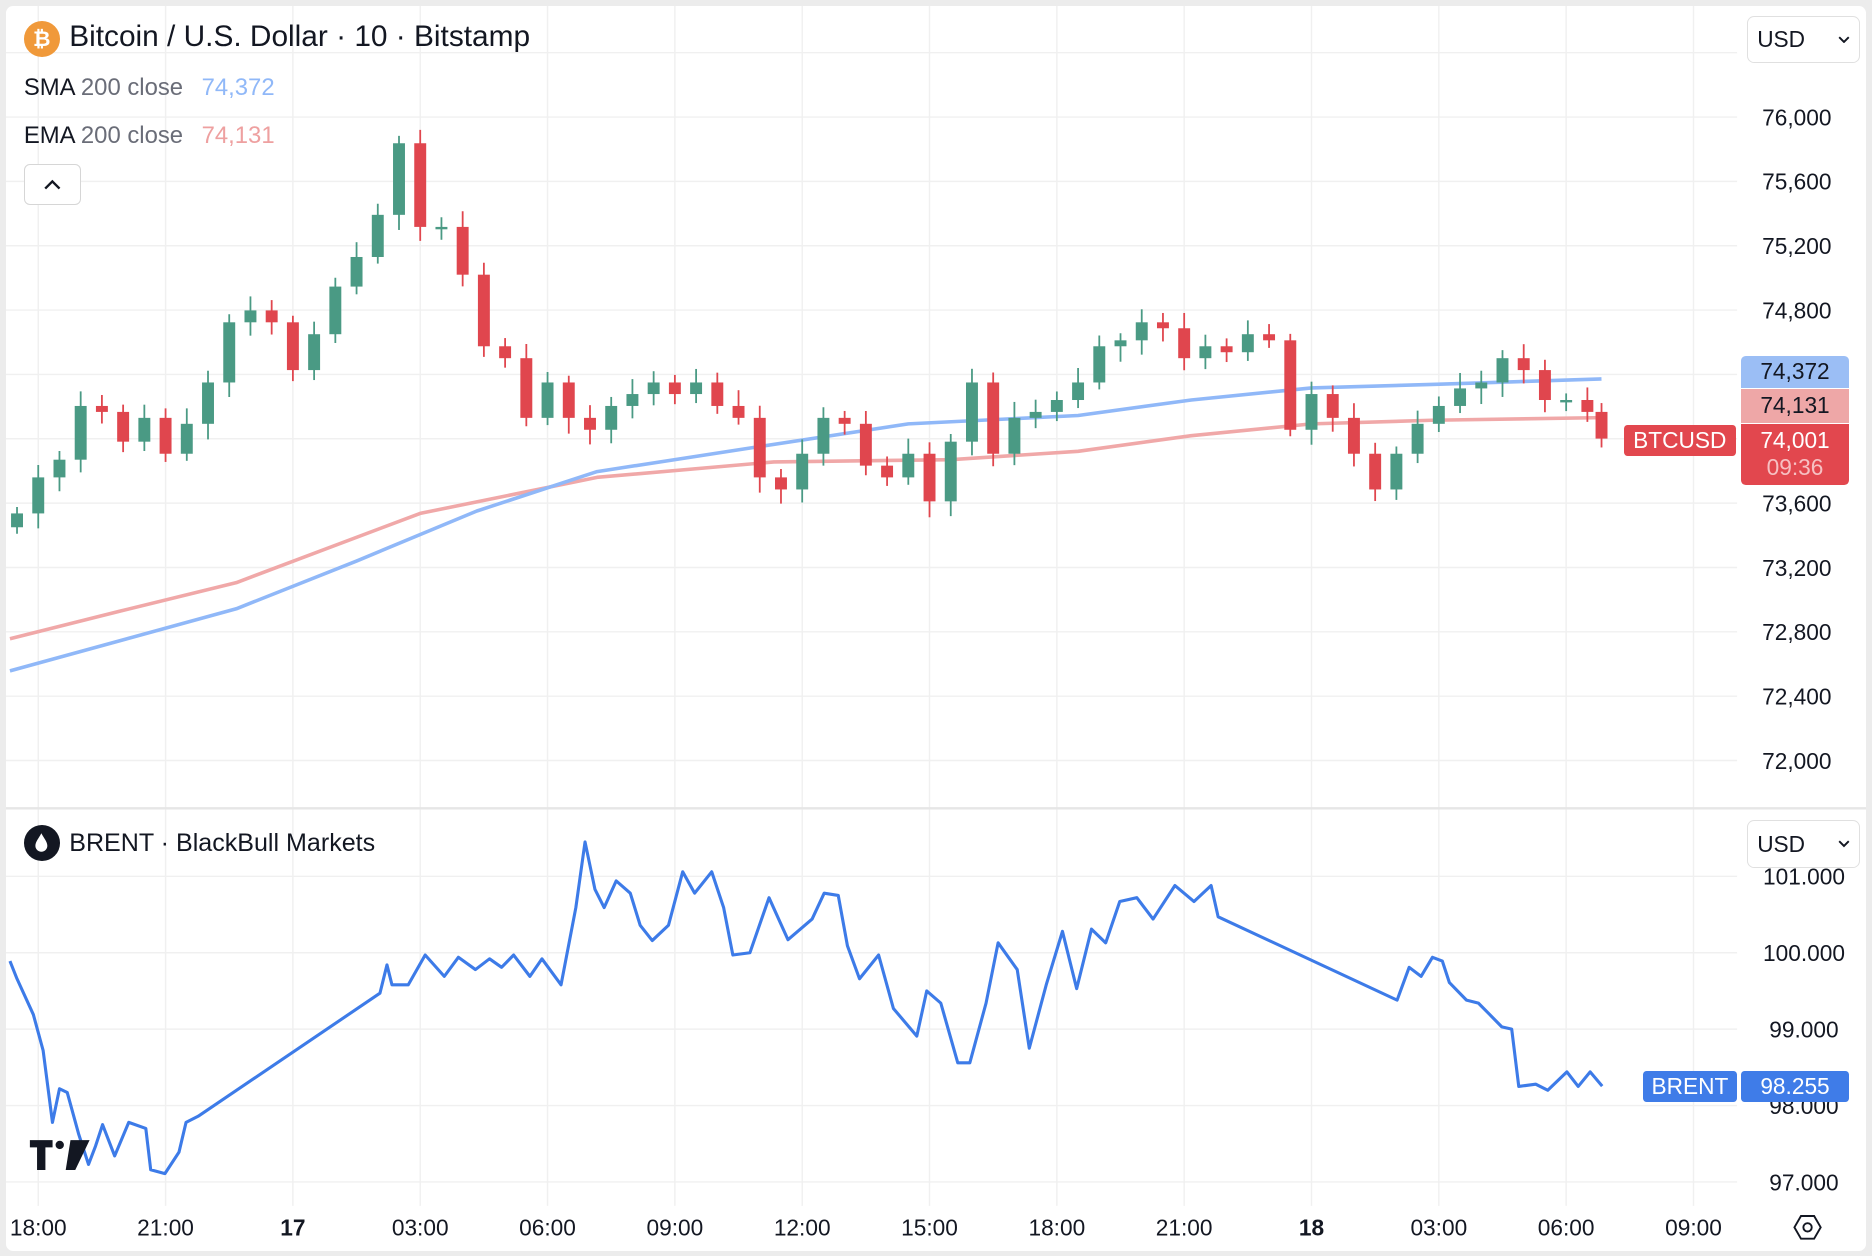 This screenshot has width=1872, height=1256. I want to click on brent-currency-select: USD, so click(1803, 844).